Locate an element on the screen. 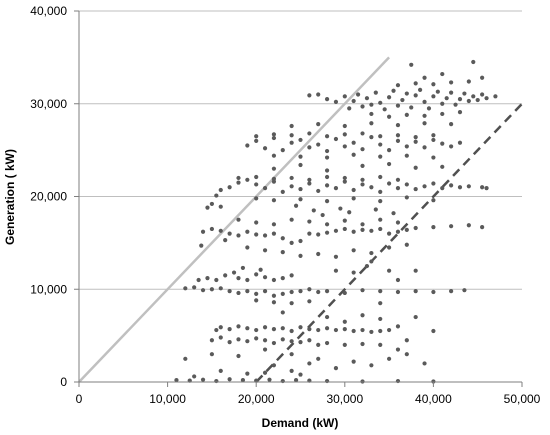 The height and width of the screenshot is (435, 550). y-tick-label: 40,000 is located at coordinates (48, 11).